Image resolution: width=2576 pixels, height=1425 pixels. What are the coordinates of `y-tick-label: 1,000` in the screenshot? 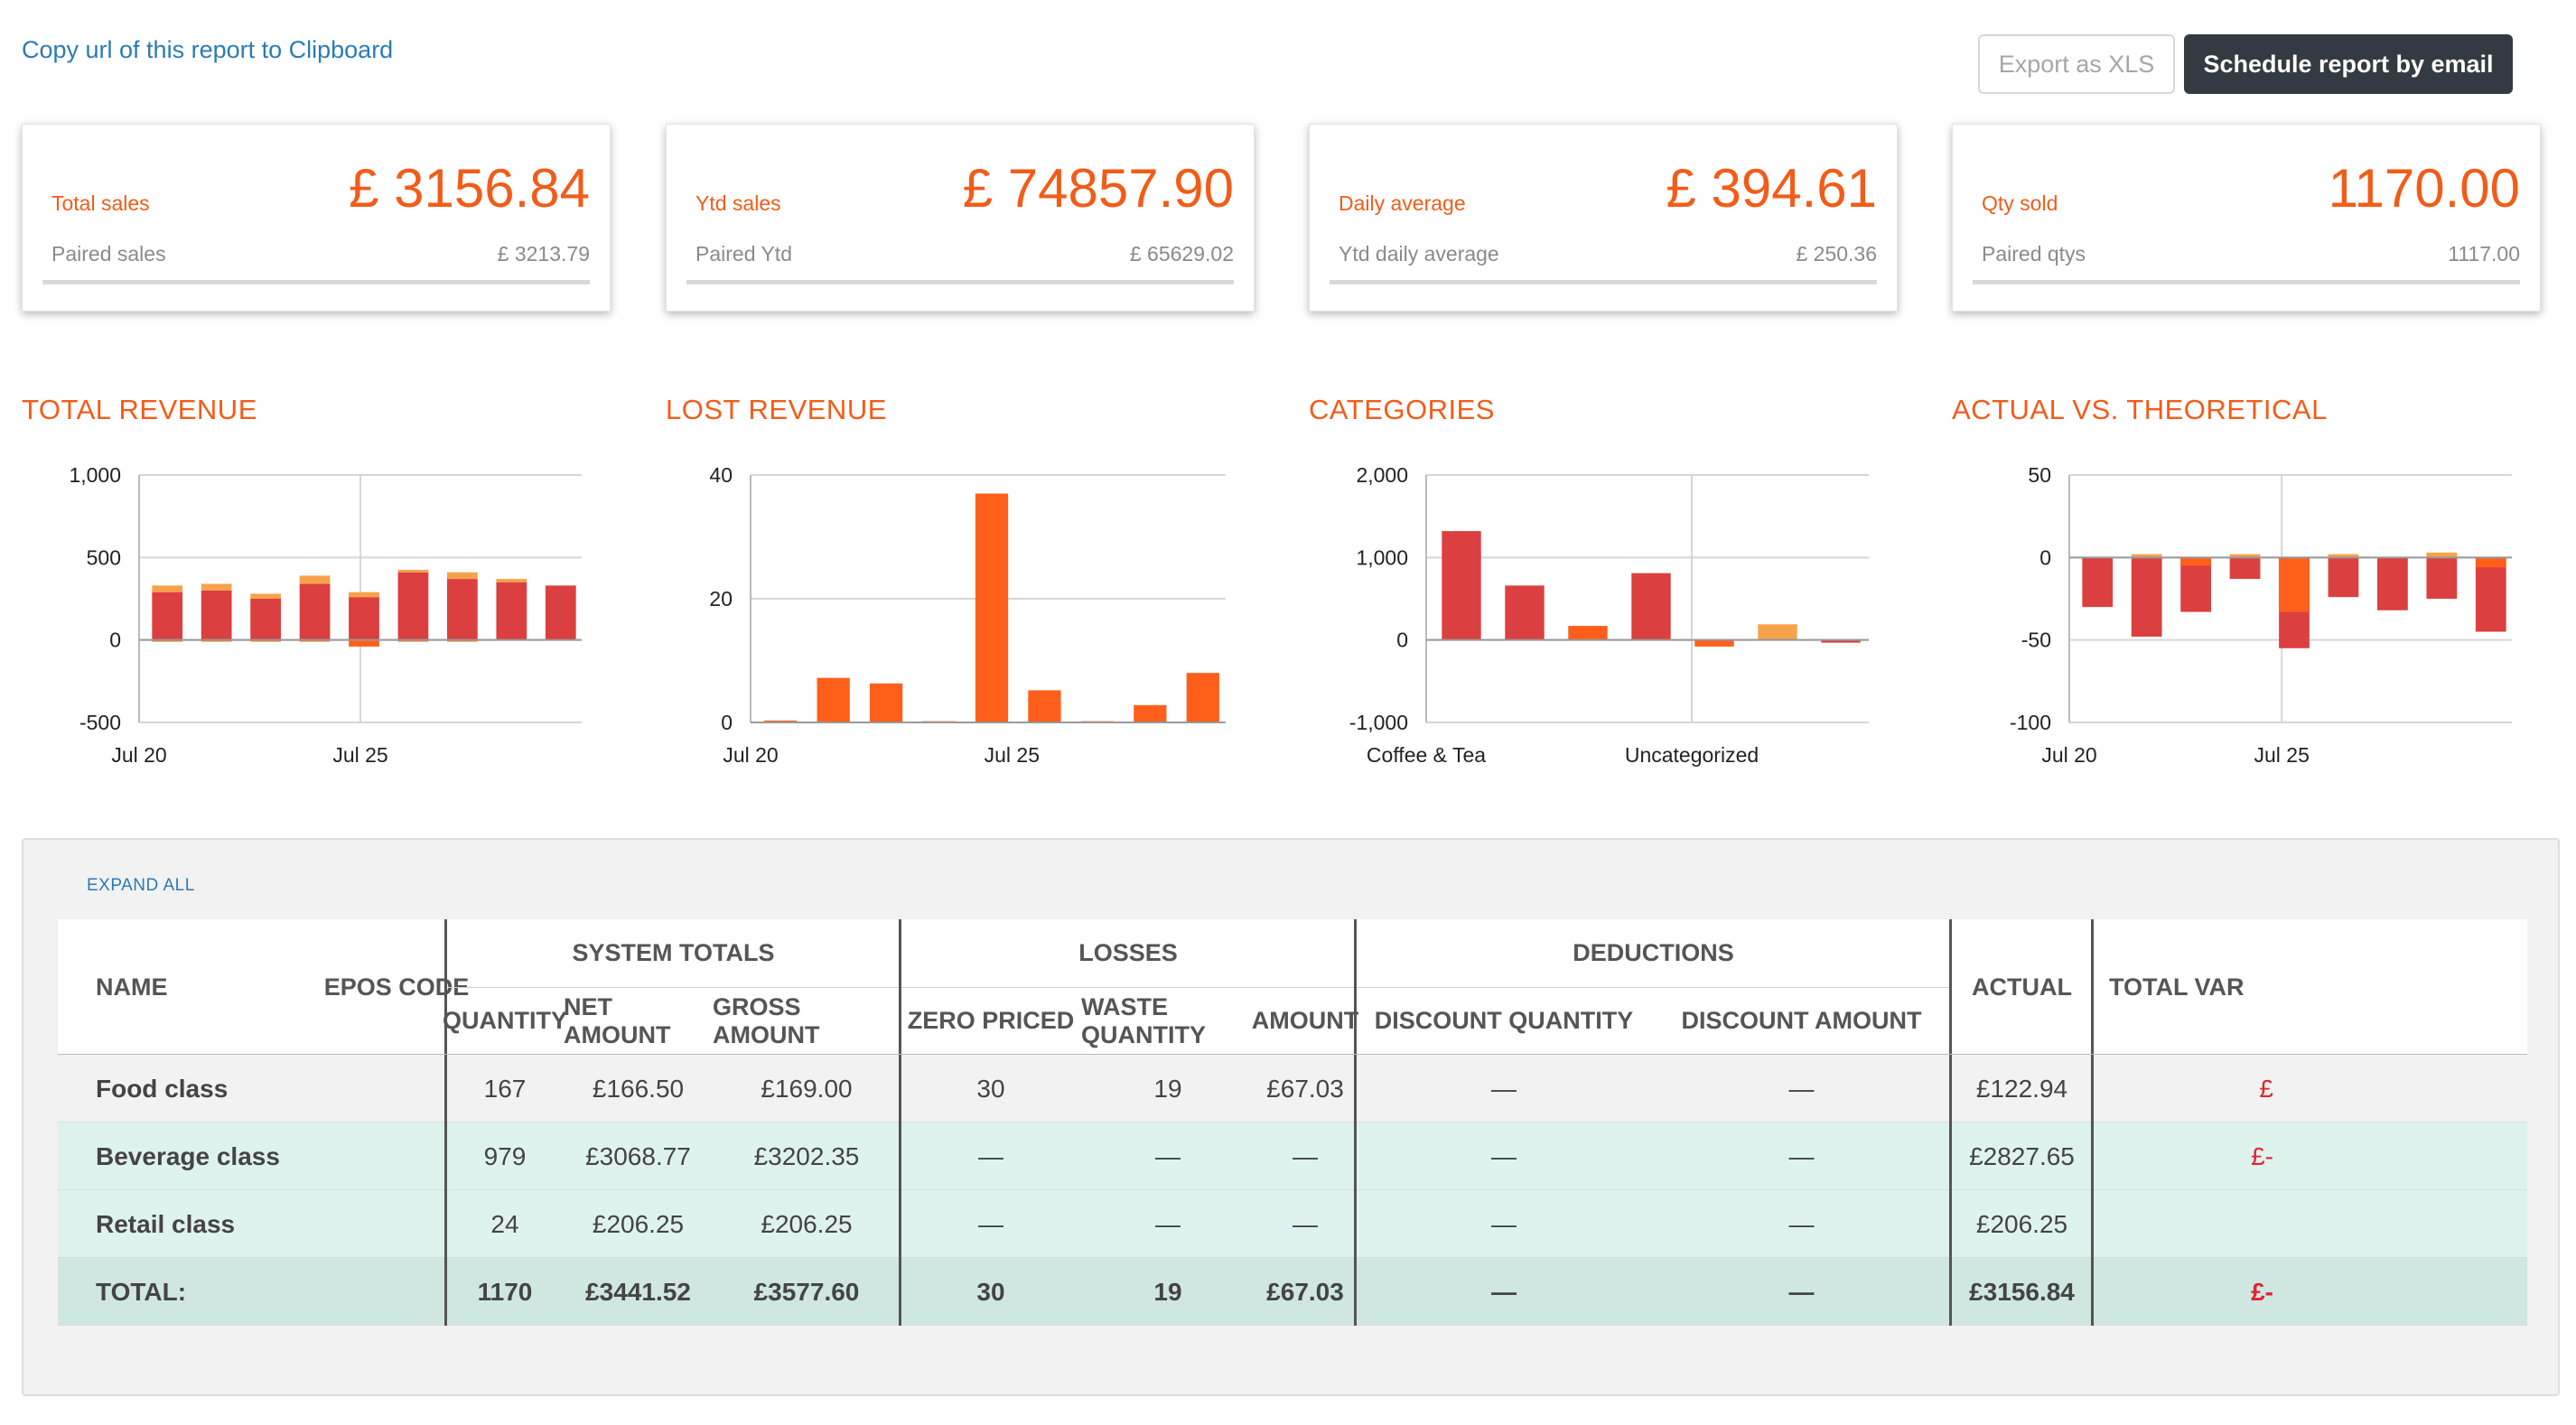 It's located at (95, 475).